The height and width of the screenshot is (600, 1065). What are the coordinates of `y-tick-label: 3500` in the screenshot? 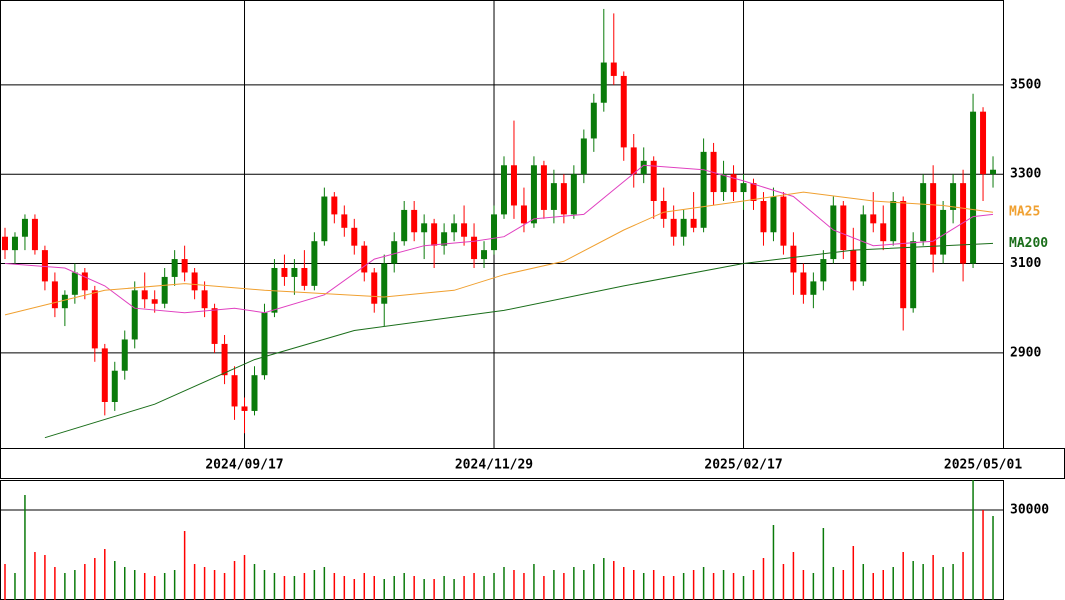 It's located at (1025, 84).